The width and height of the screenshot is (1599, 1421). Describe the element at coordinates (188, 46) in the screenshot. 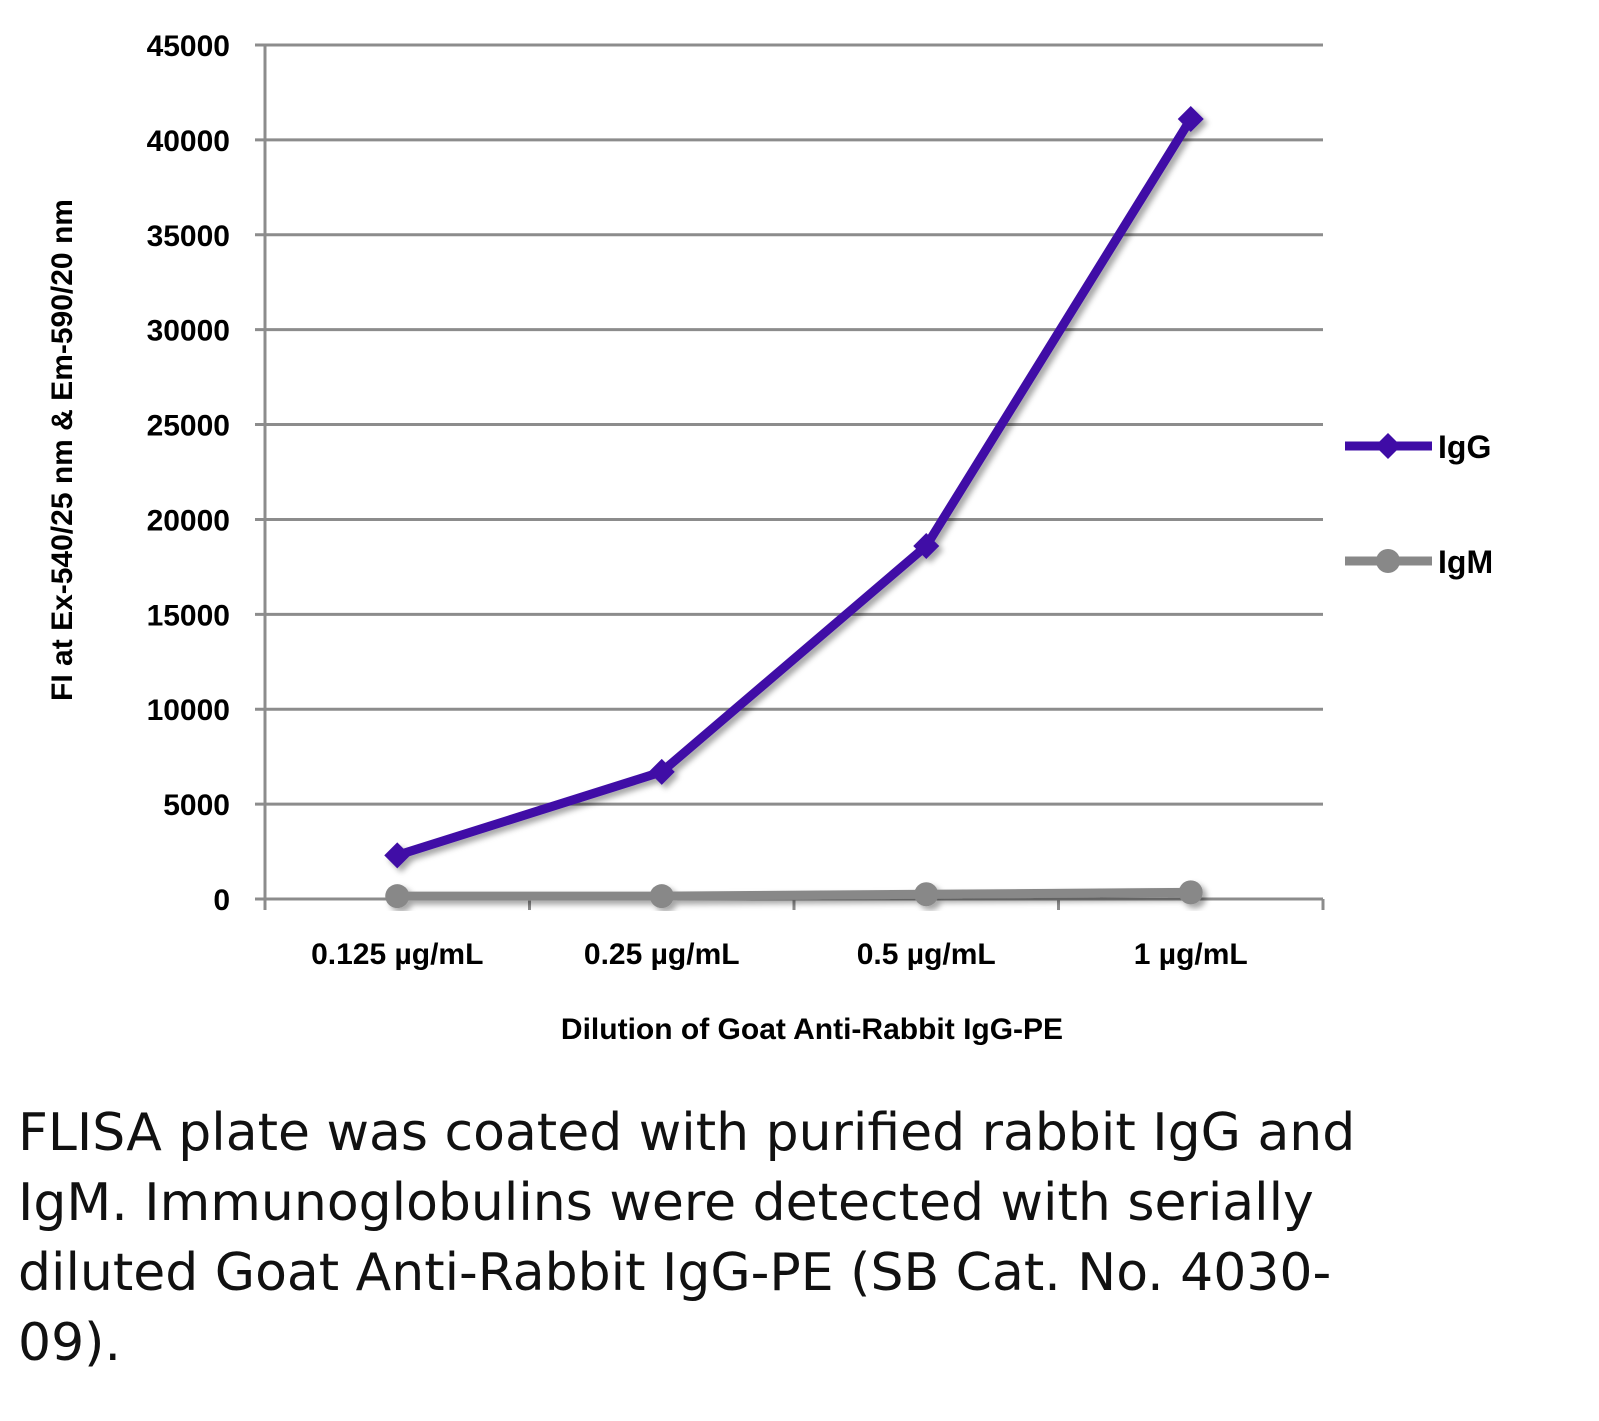

I see `y-tick-label: 45000` at that location.